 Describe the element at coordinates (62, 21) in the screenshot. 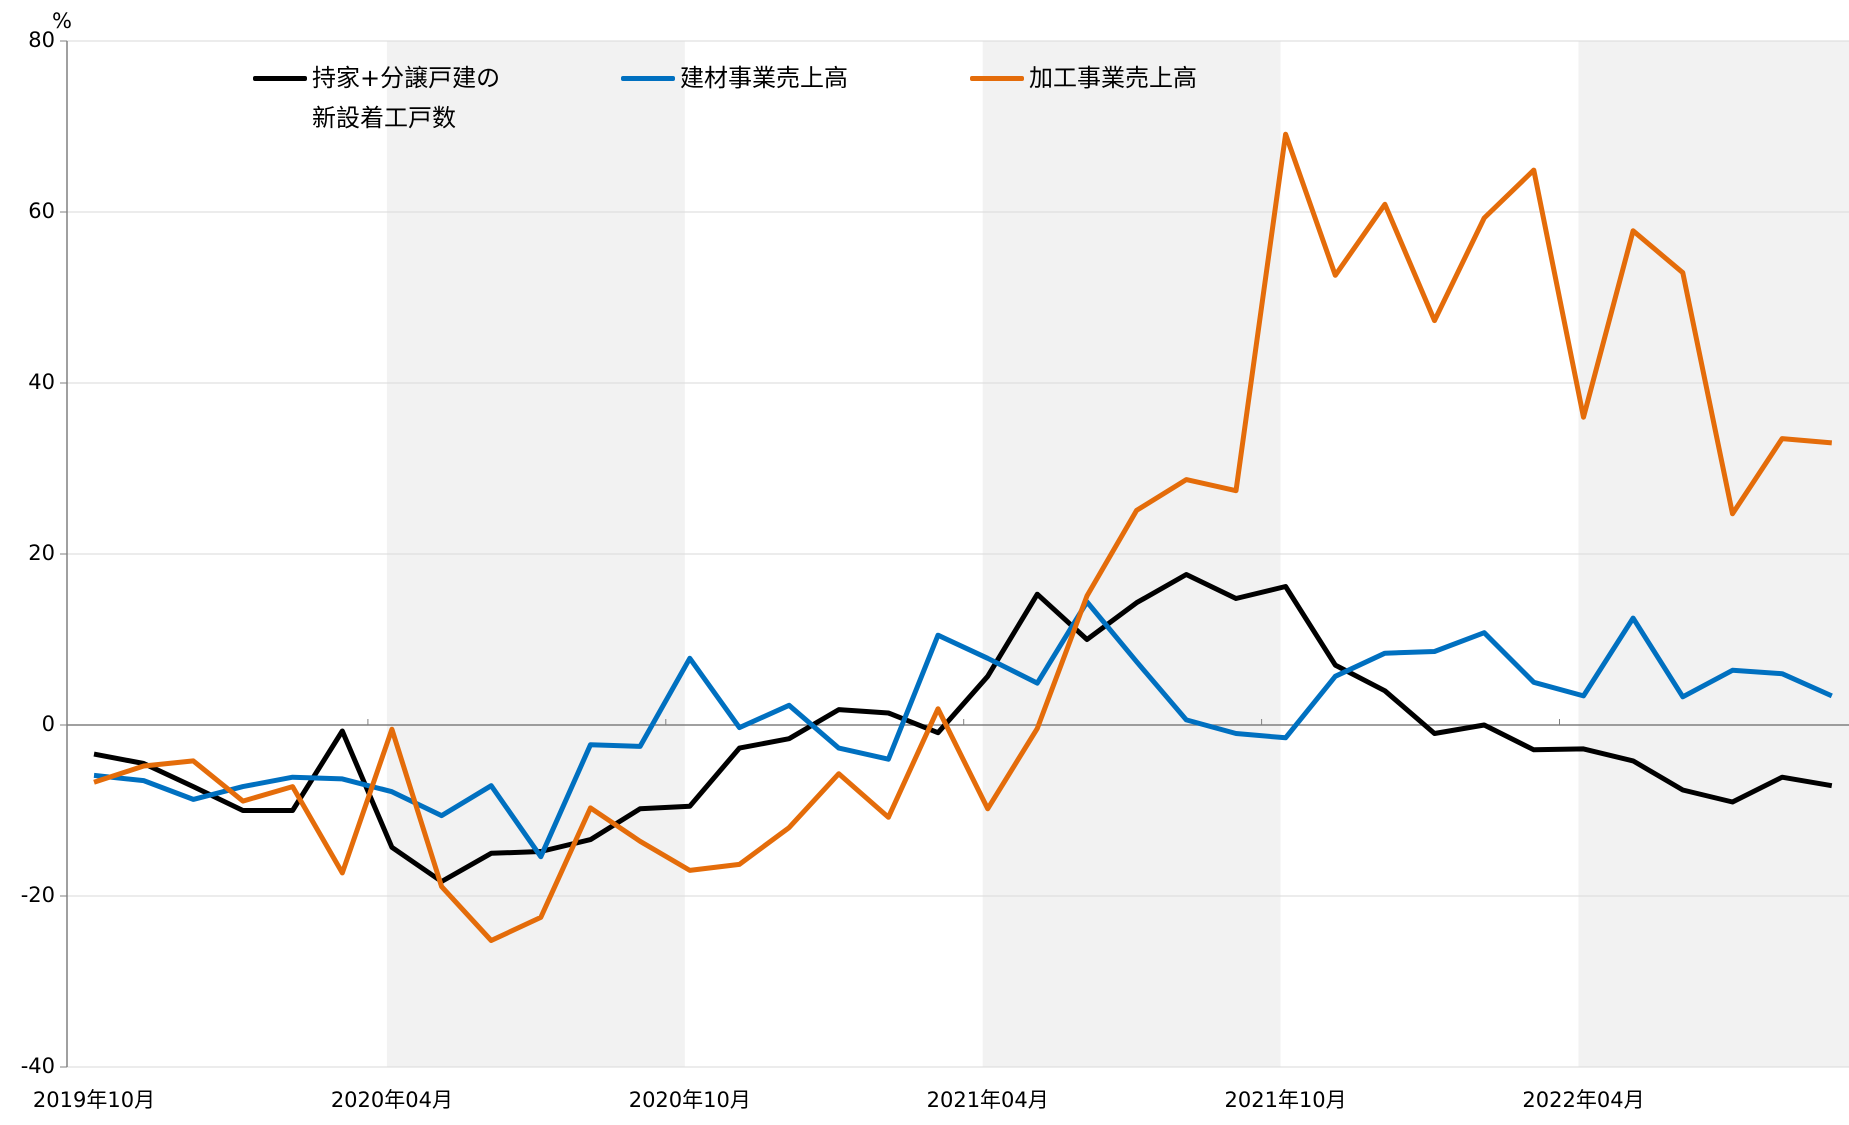

I see `y-unit: %` at that location.